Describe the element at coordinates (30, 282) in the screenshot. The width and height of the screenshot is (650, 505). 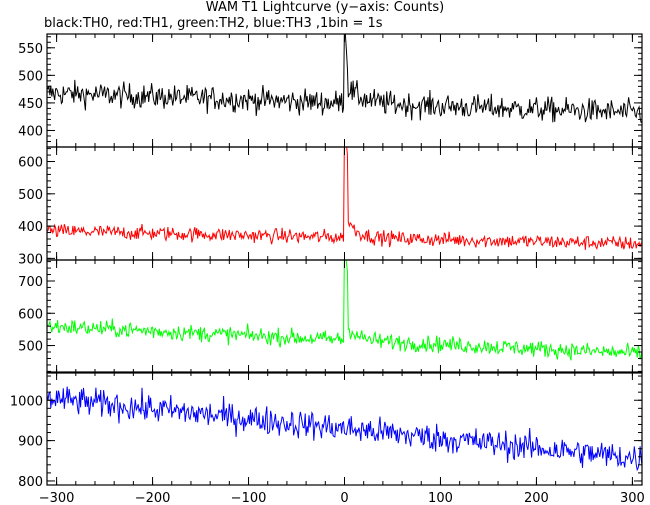
I see `y-tick-label: 700` at that location.